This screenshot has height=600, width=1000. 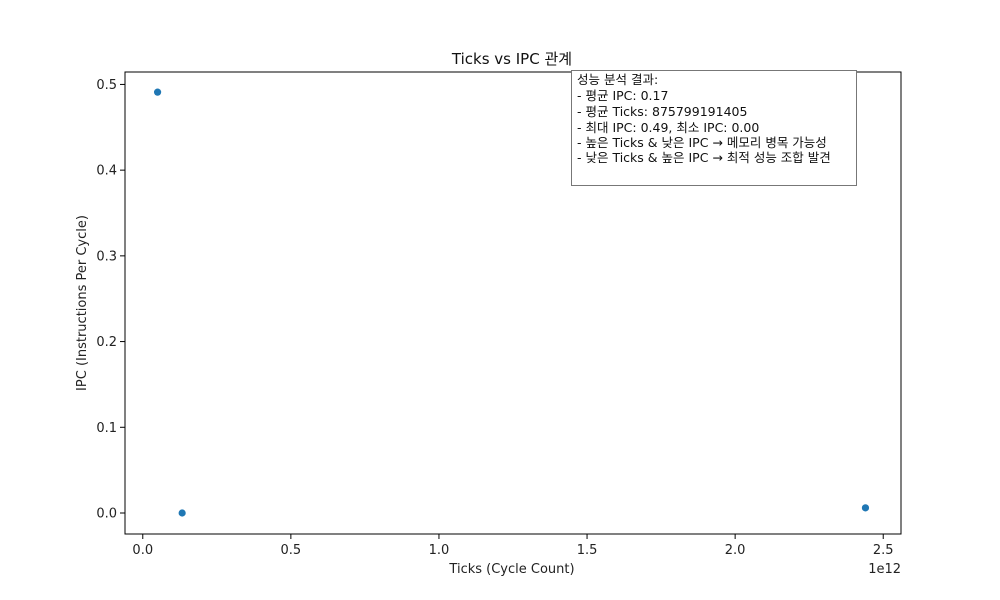 What do you see at coordinates (702, 142) in the screenshot?
I see `annotation-line: - 높은 Ticks & 낮은 IPC → 메모리 병목 가능성` at bounding box center [702, 142].